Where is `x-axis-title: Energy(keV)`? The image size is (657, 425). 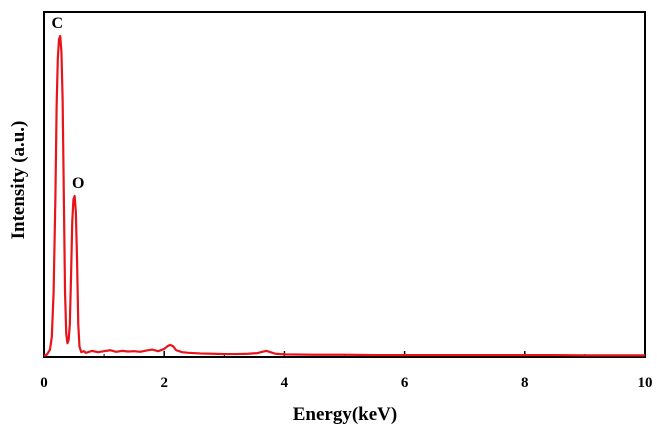
x-axis-title: Energy(keV) is located at coordinates (345, 414).